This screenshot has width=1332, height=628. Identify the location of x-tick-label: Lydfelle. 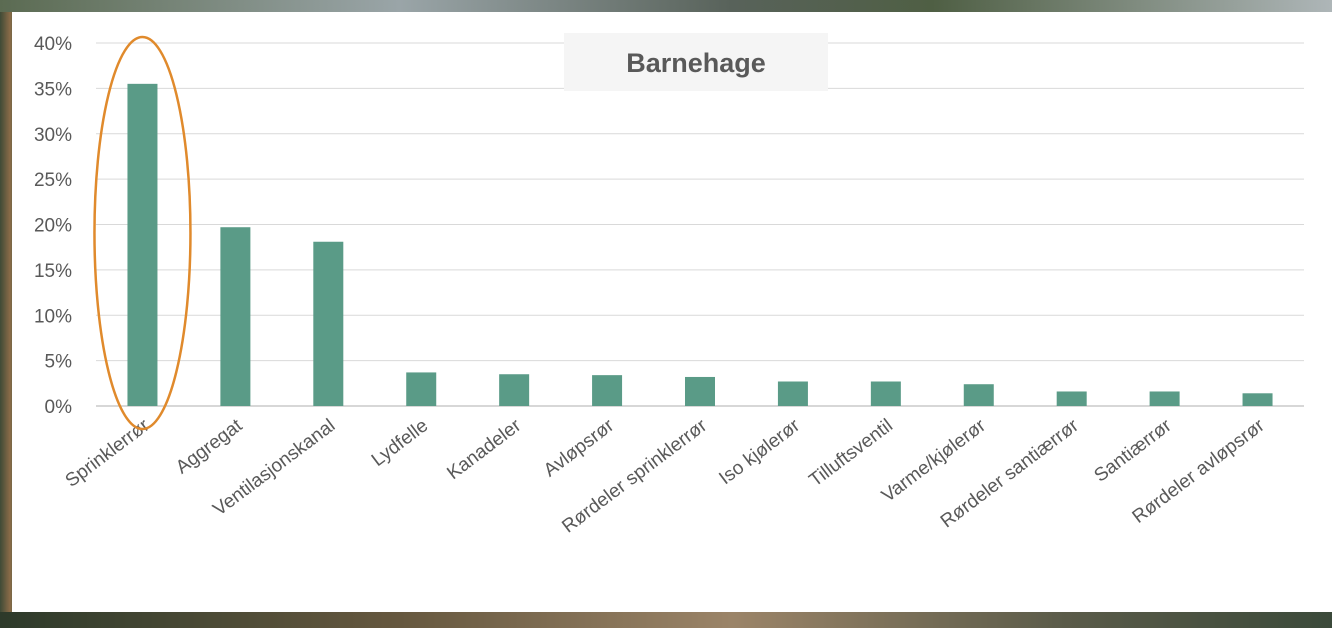
(400, 443).